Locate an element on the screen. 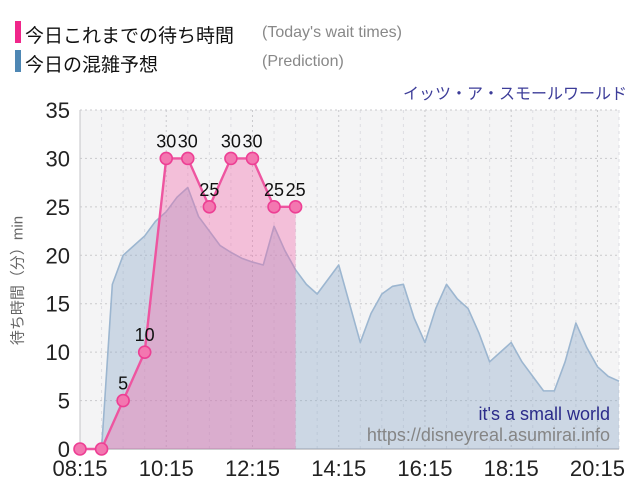 The height and width of the screenshot is (500, 640). x-tick-label: 14:15 is located at coordinates (338, 468).